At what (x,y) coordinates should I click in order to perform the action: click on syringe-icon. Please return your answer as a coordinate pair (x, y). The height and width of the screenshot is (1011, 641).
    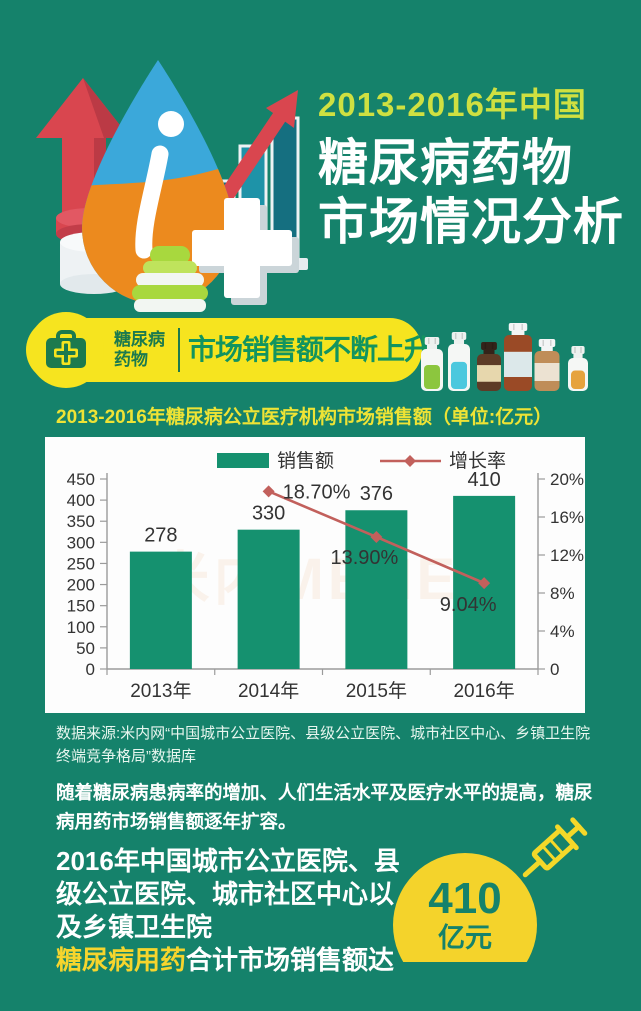
    Looking at the image, I should click on (555, 847).